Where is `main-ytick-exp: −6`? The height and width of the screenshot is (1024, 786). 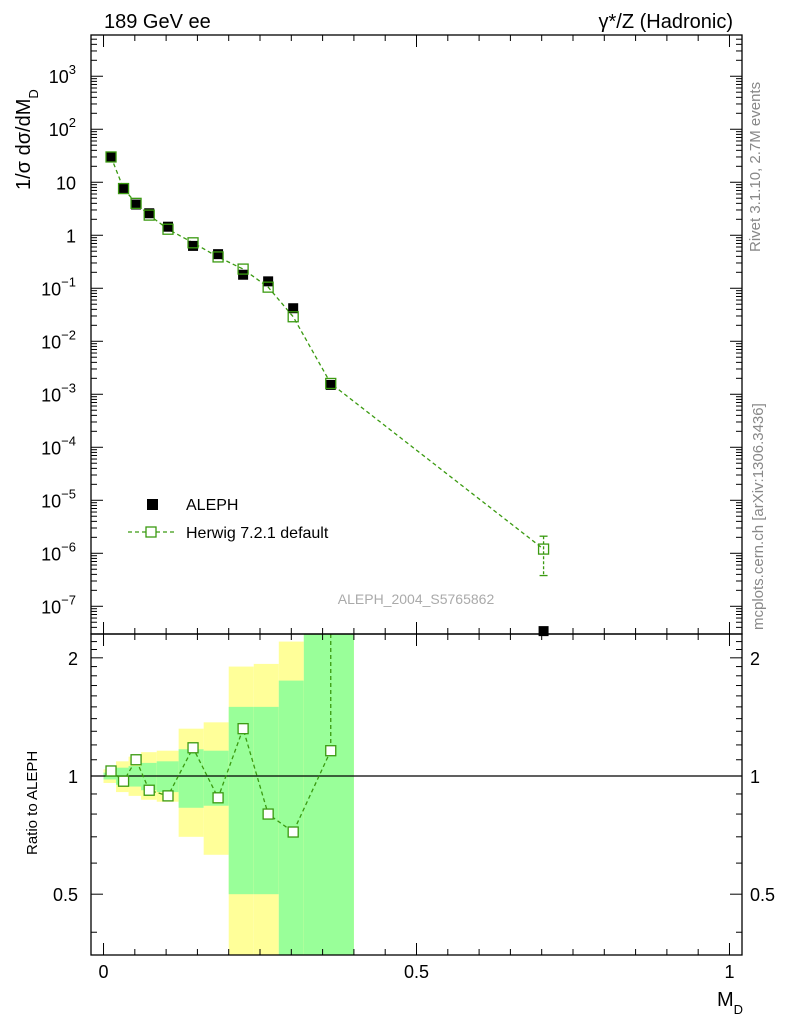
main-ytick-exp: −6 is located at coordinates (68, 546).